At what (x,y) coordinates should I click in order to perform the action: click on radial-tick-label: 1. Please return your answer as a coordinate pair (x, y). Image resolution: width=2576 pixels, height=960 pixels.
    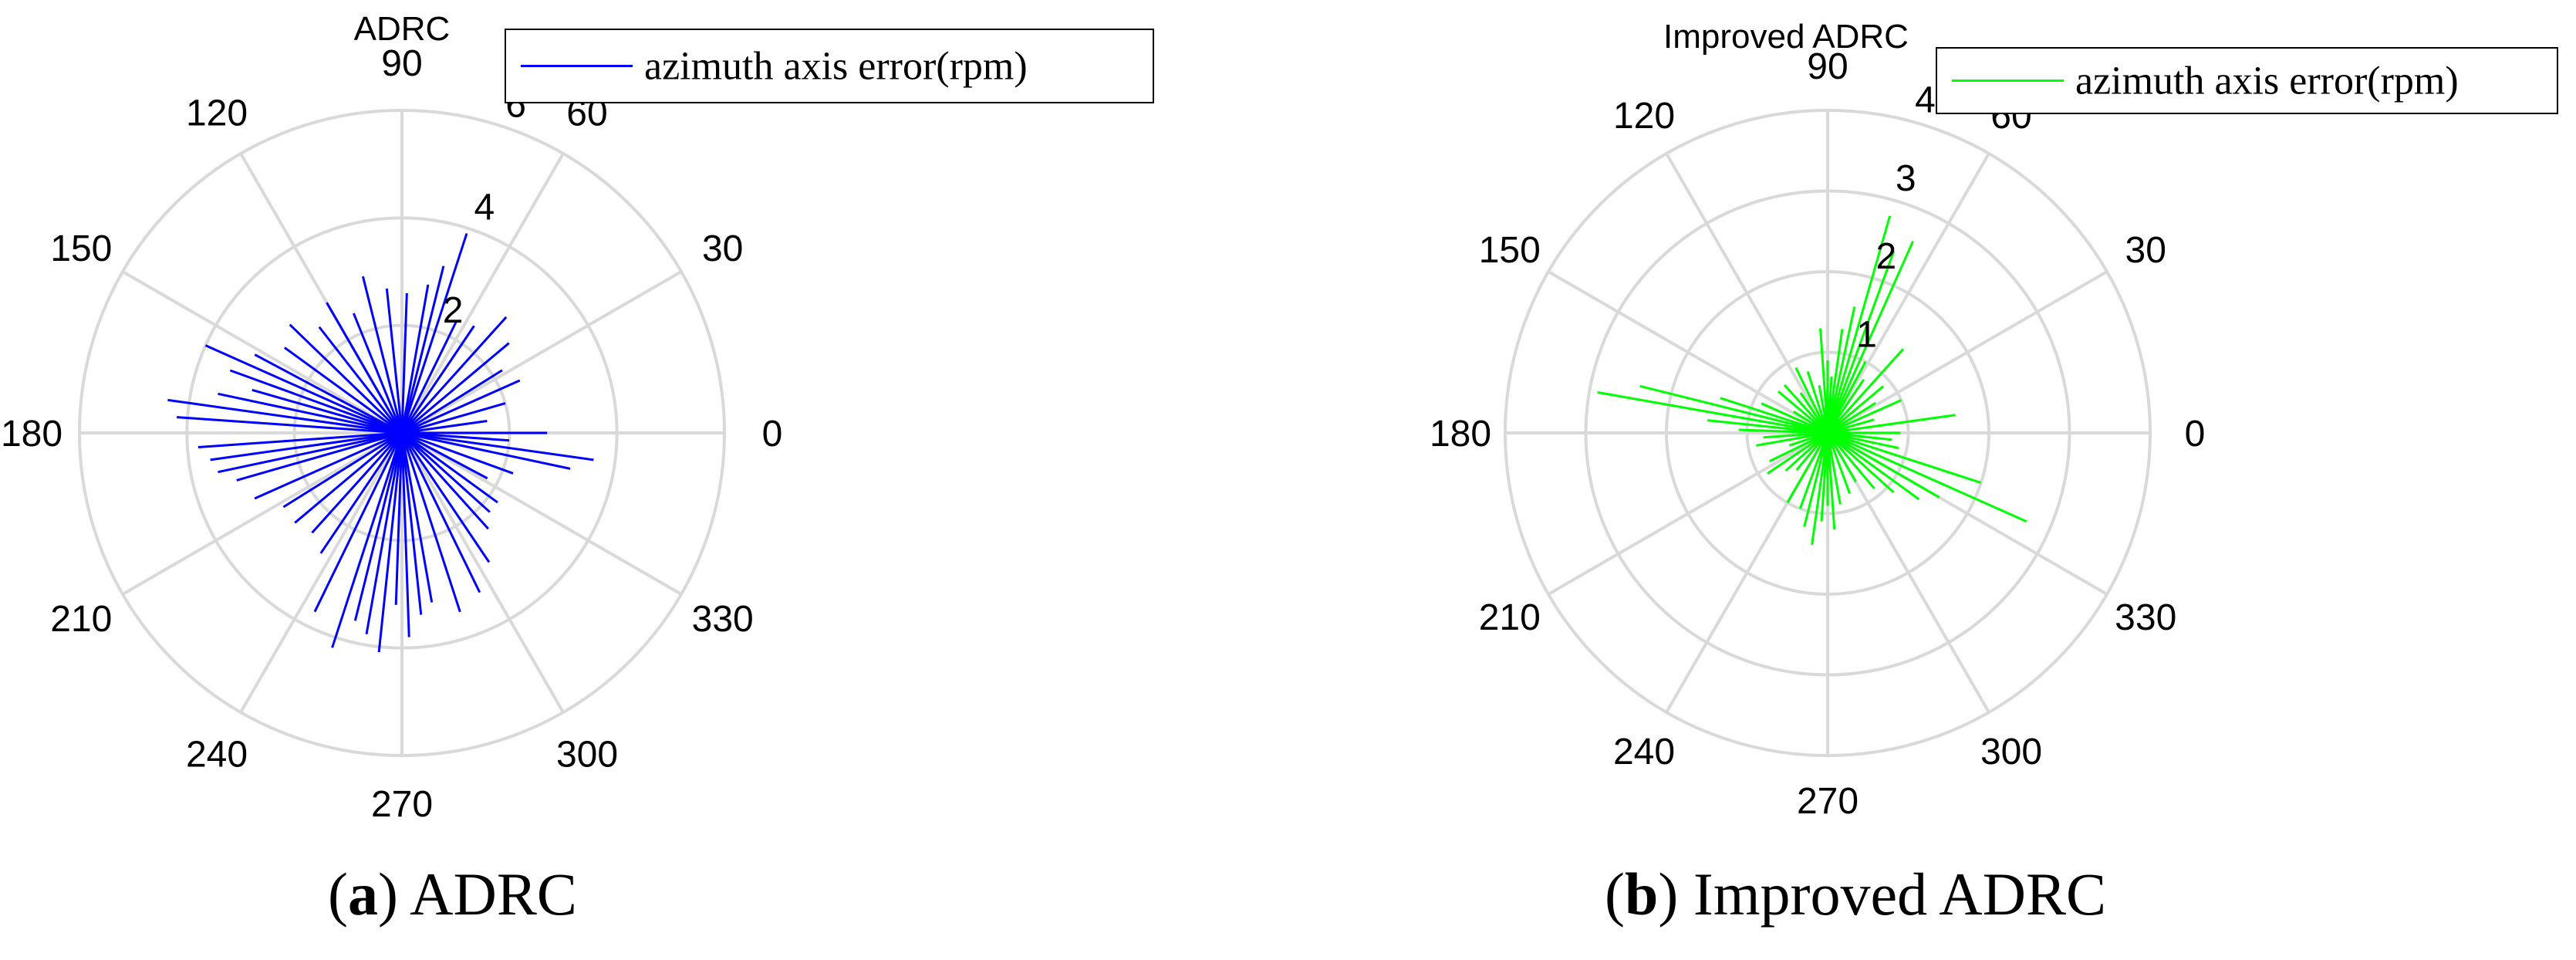
    Looking at the image, I should click on (1867, 335).